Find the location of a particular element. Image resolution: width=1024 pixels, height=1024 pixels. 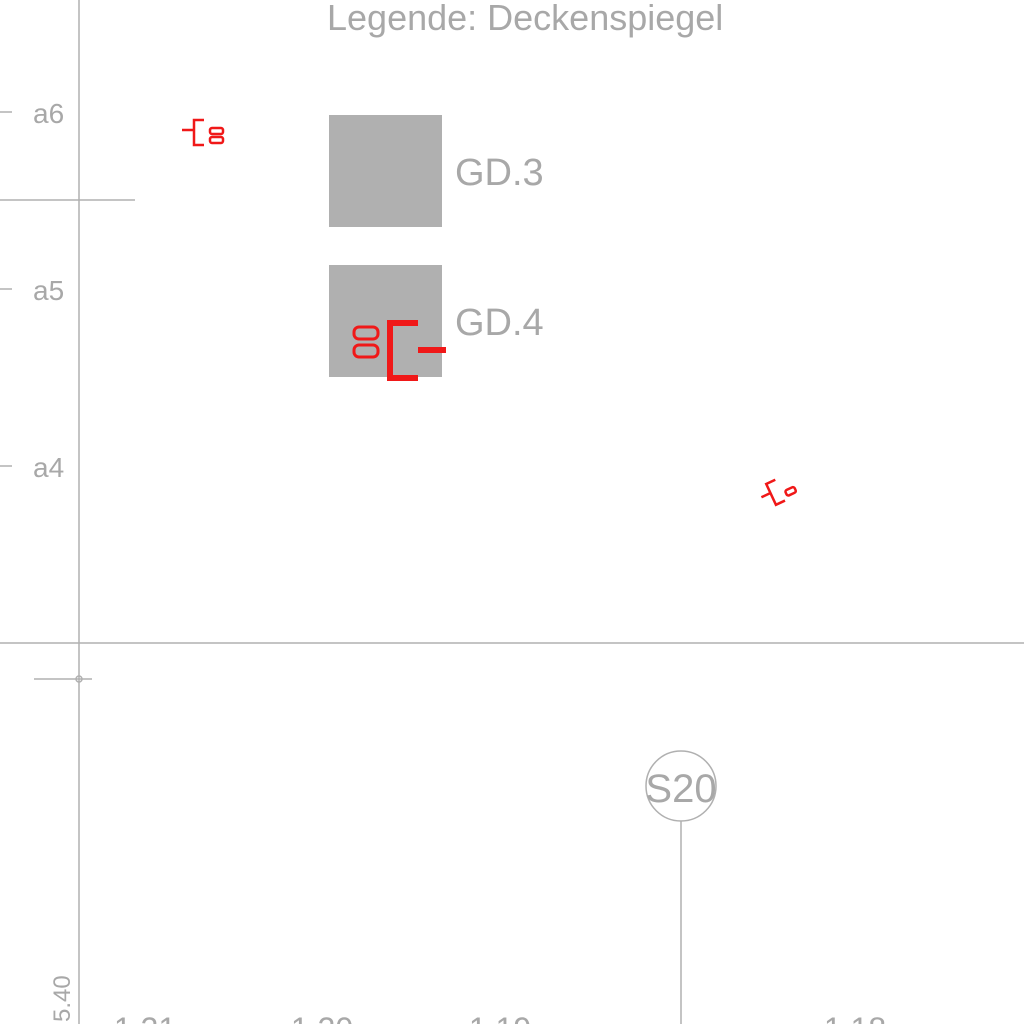

bottom-label: 1.20 is located at coordinates (322, 1017).